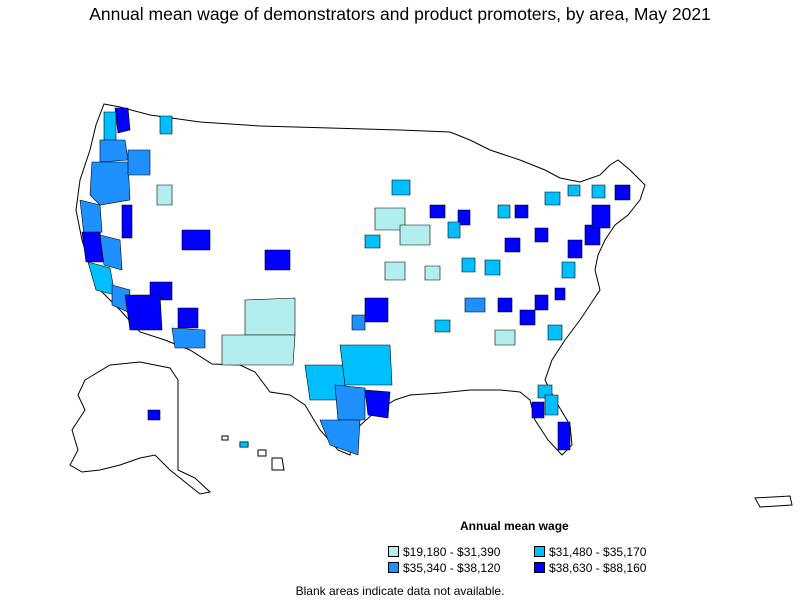 The width and height of the screenshot is (800, 600). What do you see at coordinates (551, 405) in the screenshot?
I see `region-orlando` at bounding box center [551, 405].